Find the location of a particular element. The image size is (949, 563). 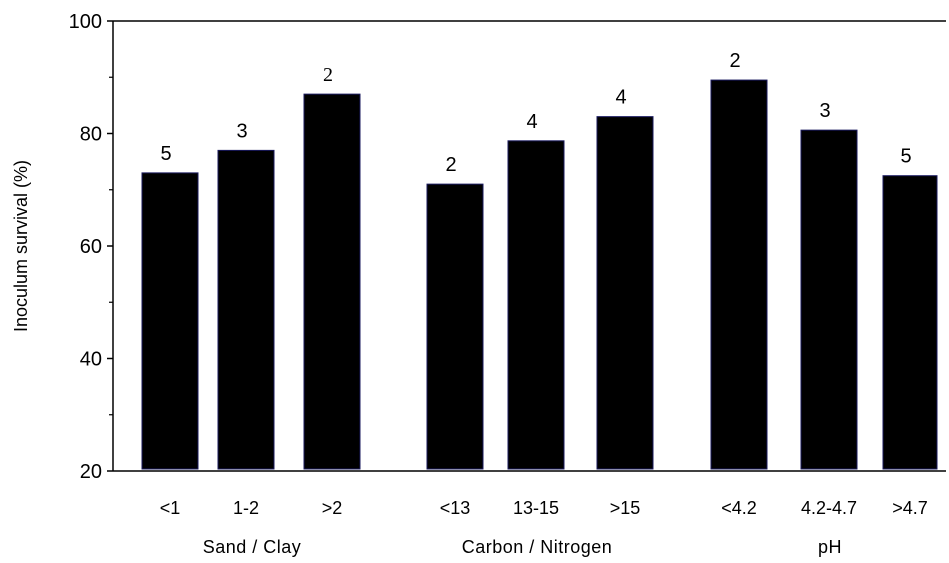

group-label: pH is located at coordinates (830, 547).